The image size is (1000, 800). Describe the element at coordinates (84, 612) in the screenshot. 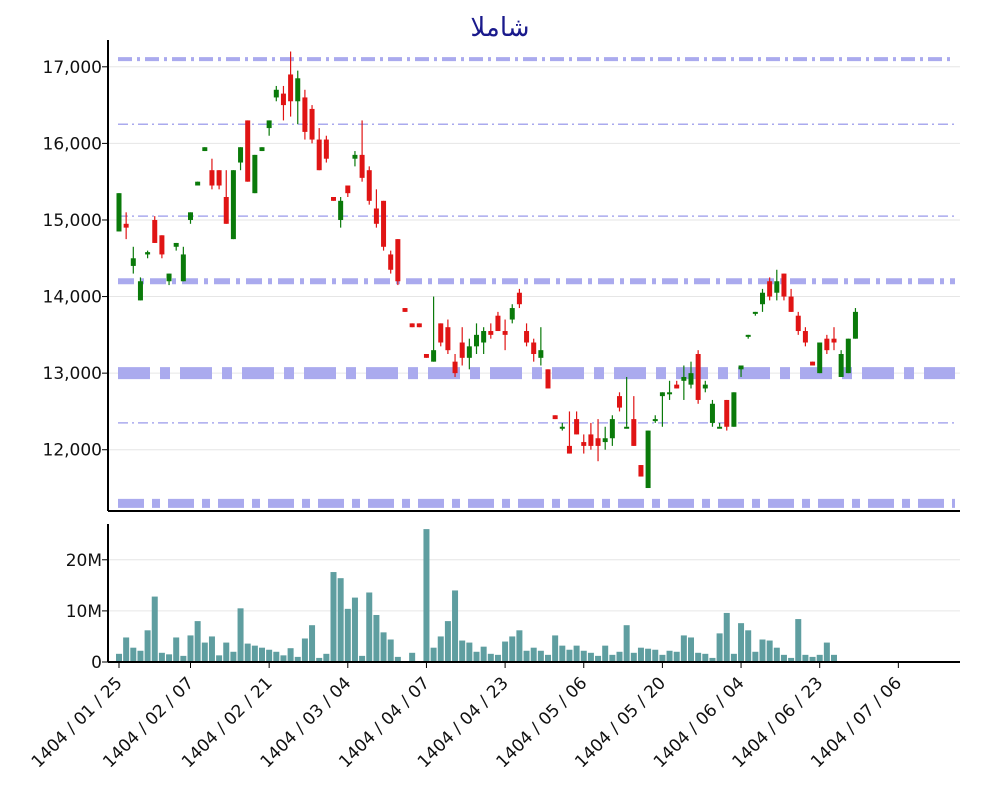

I see `volume-tick-label: 10M` at that location.